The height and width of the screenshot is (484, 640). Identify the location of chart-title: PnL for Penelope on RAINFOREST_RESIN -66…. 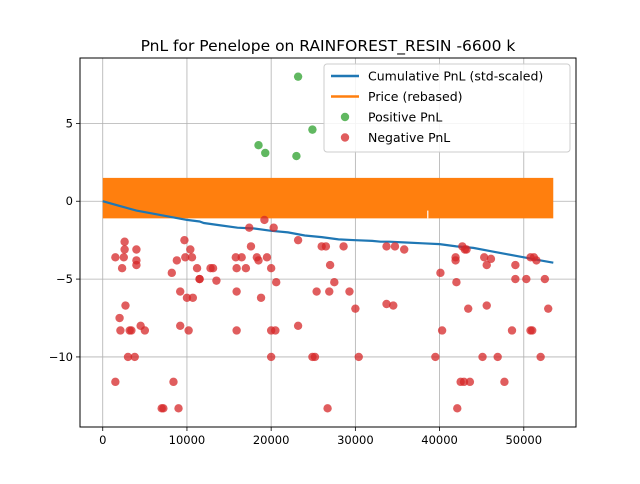
(328, 46).